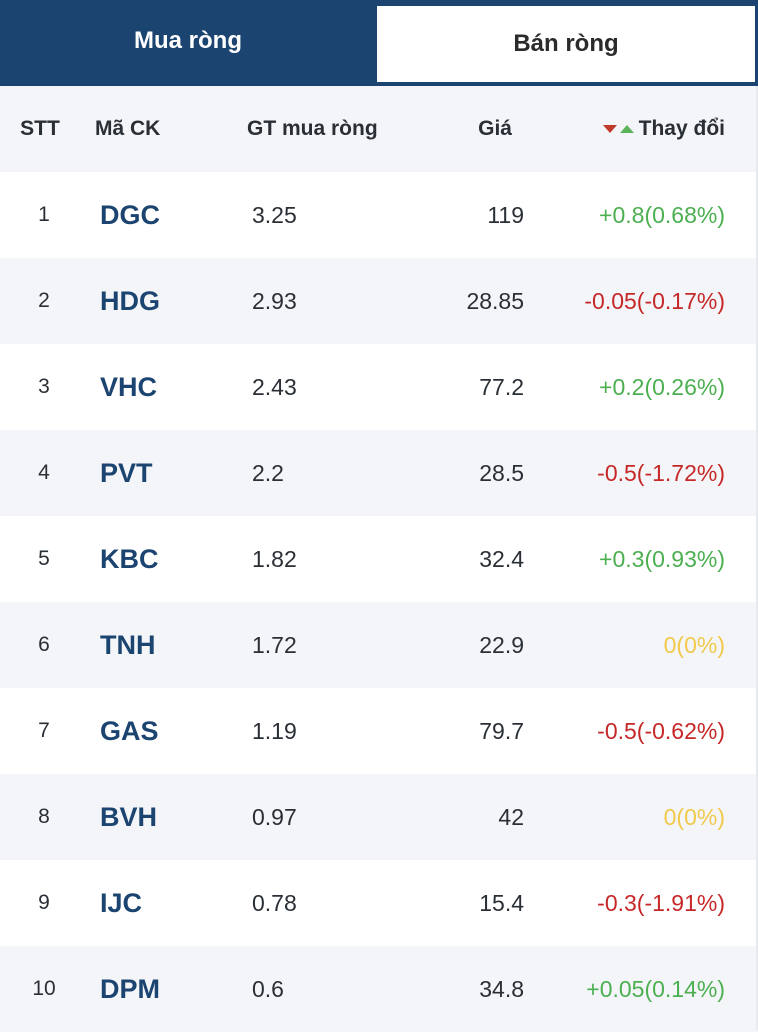 Image resolution: width=758 pixels, height=1032 pixels. Describe the element at coordinates (662, 214) in the screenshot. I see `row-change: +0.8(0.68%)` at that location.